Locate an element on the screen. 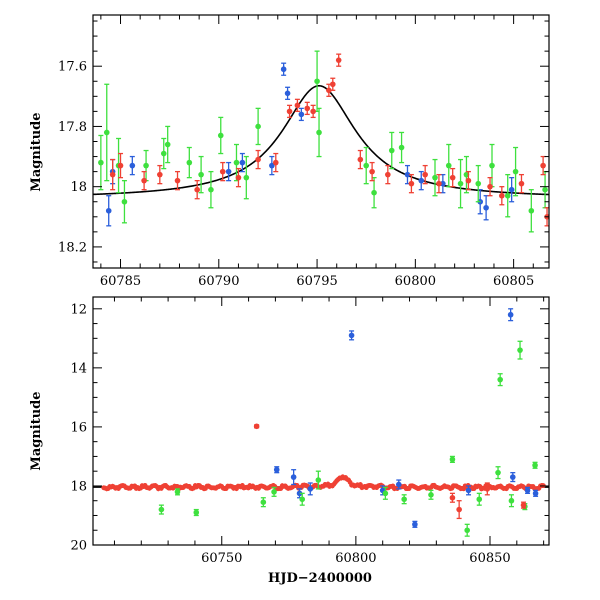 This screenshot has height=600, width=600. y-tick-label: 12 is located at coordinates (78, 309).